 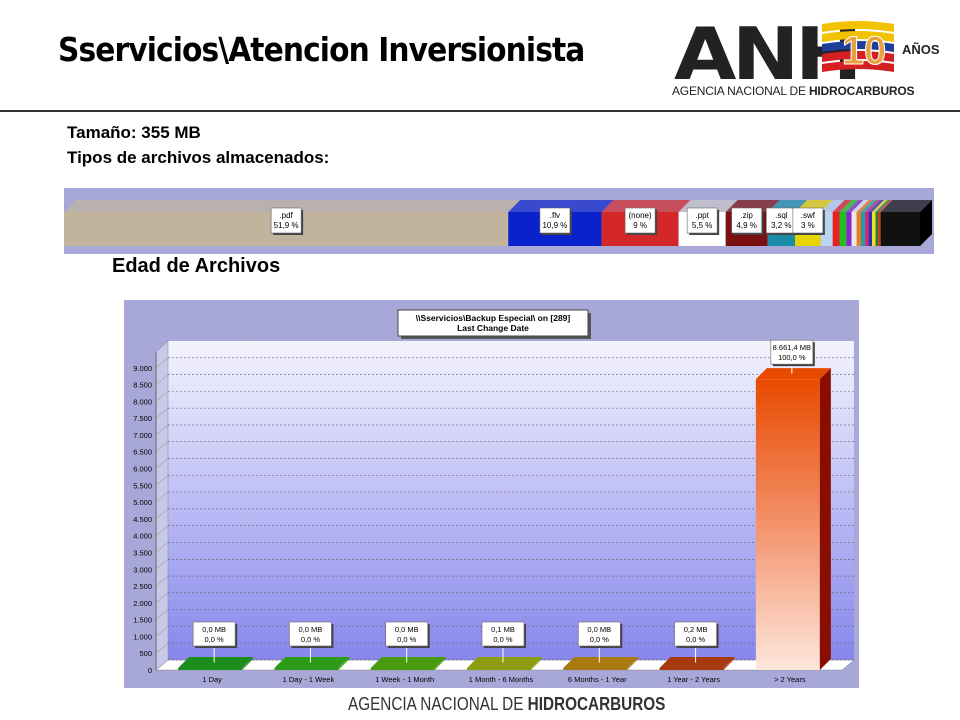 What do you see at coordinates (793, 91) in the screenshot?
I see `logo-subtitle: AGENCIA NACIONAL DE HIDROCARBUROS` at bounding box center [793, 91].